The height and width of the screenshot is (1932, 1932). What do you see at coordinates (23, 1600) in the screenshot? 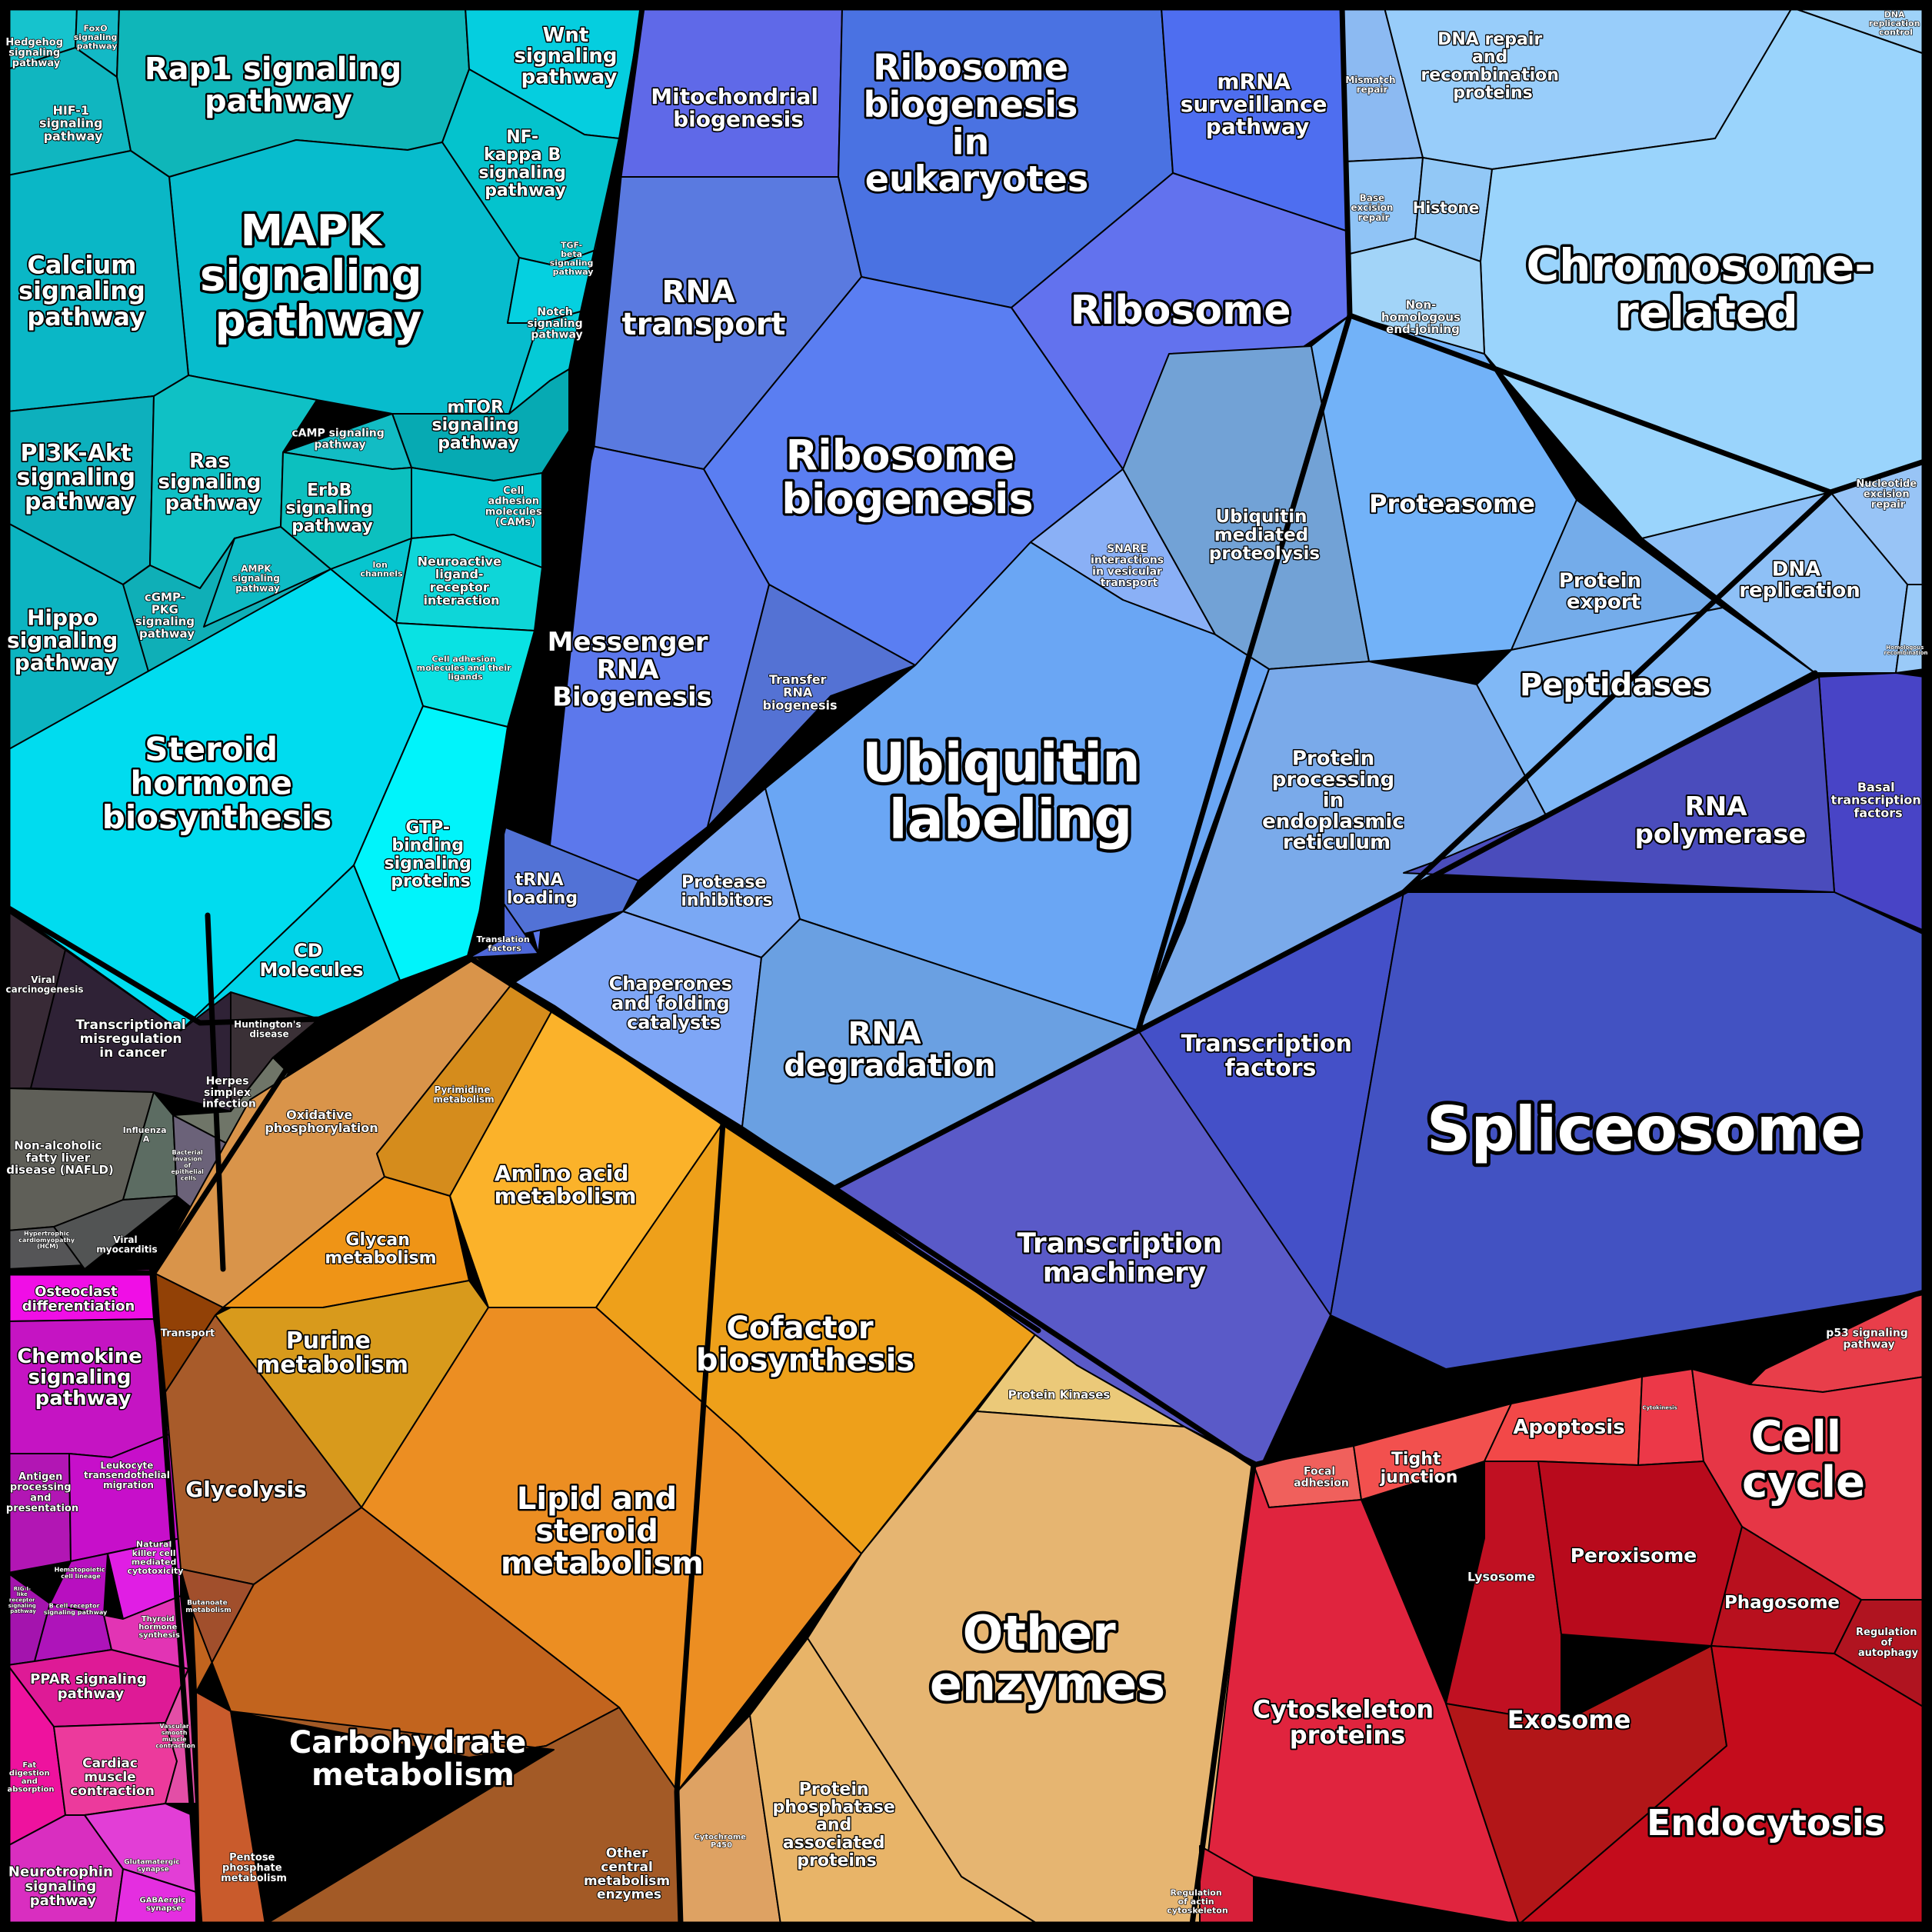
I see `label-rig-i-like-receptor-signaling-pathway: RIG-I- like receptor signaling pathway` at bounding box center [23, 1600].